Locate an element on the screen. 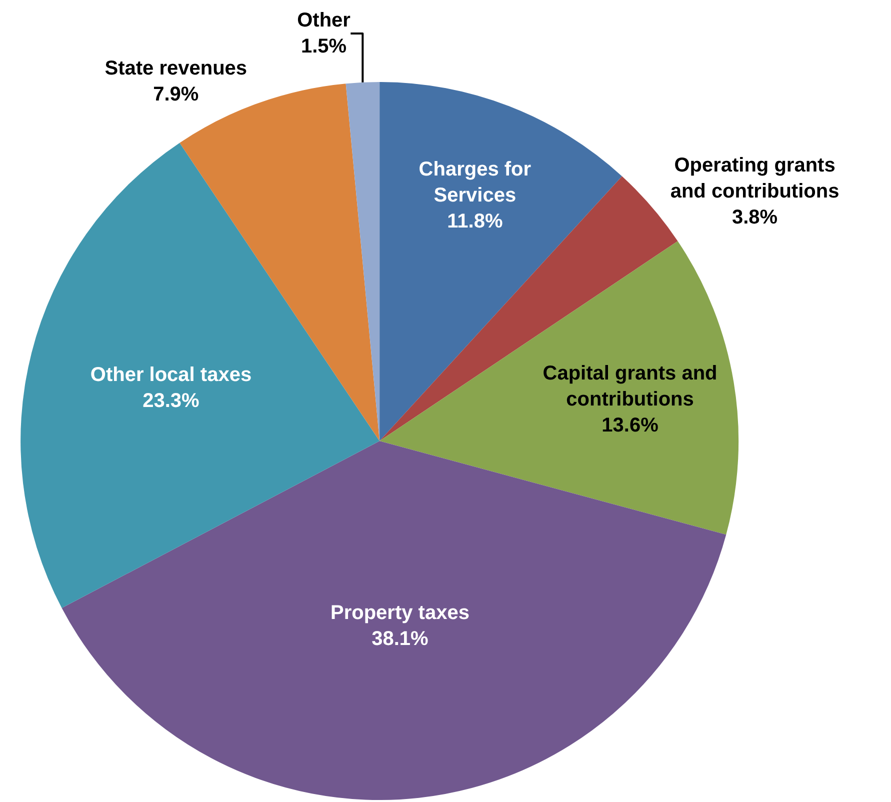 The height and width of the screenshot is (802, 891). data-label: 11.8% is located at coordinates (475, 221).